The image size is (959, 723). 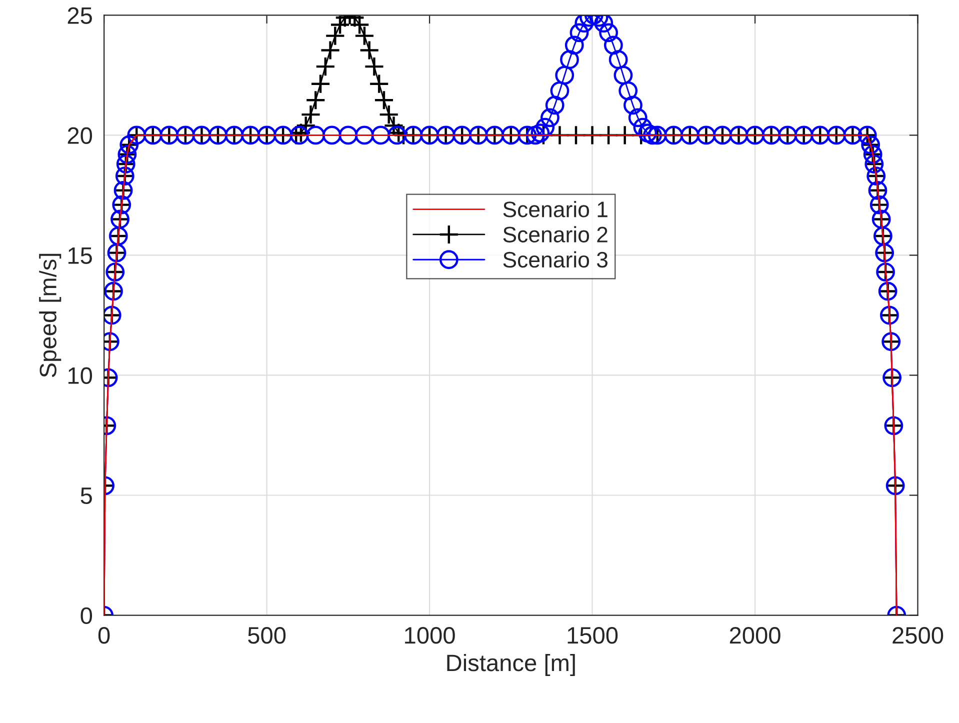 What do you see at coordinates (80, 15) in the screenshot?
I see `y-tick-label: 25` at bounding box center [80, 15].